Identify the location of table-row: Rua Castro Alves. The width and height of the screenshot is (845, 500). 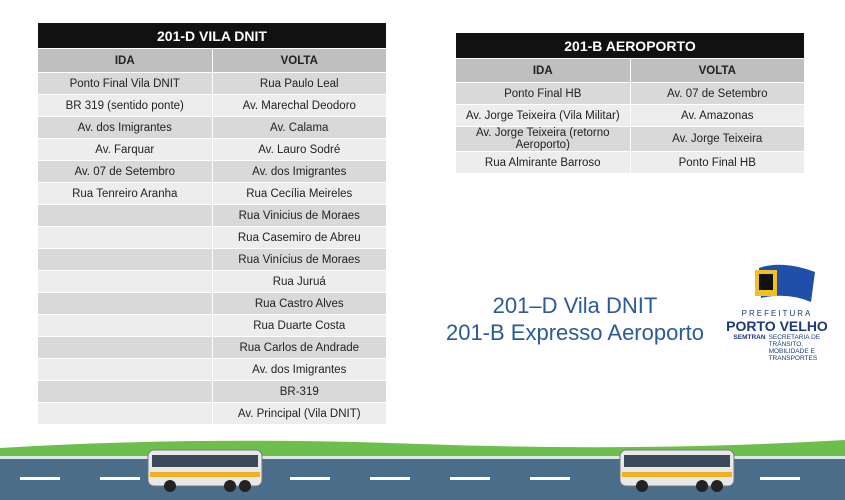
(212, 303).